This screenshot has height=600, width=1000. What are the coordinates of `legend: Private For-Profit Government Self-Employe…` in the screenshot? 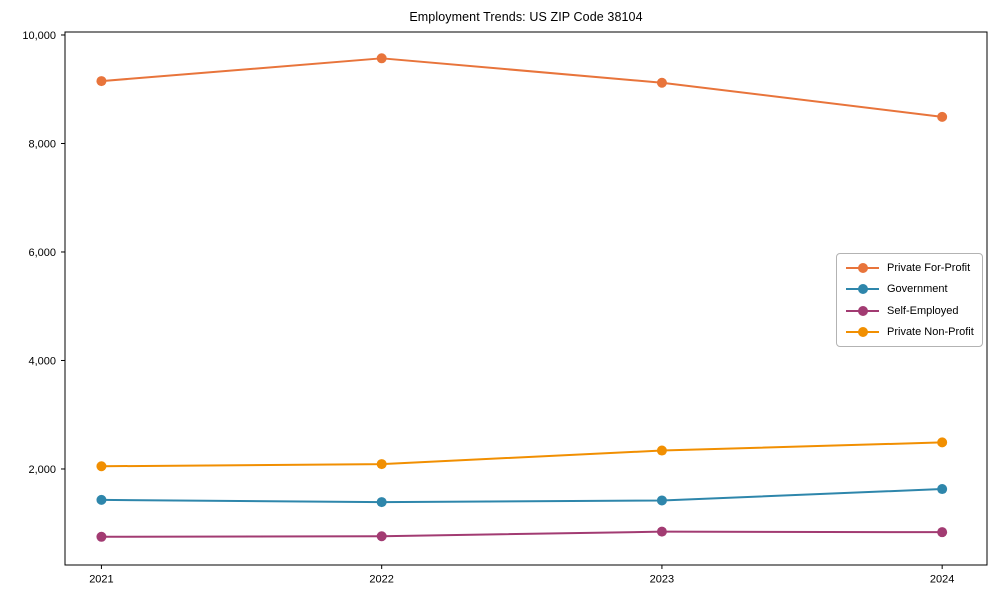 It's located at (909, 300).